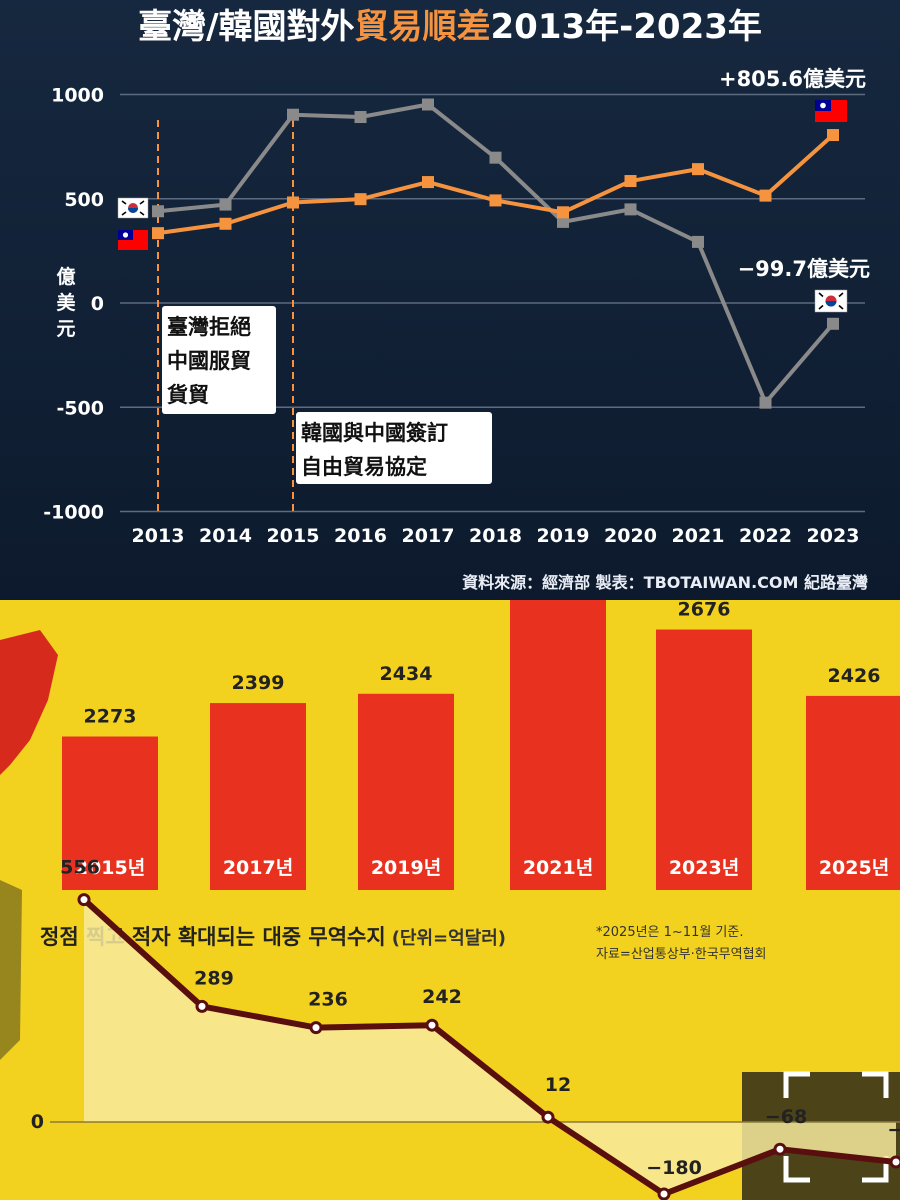  I want to click on y-tick-label: 0, so click(97, 304).